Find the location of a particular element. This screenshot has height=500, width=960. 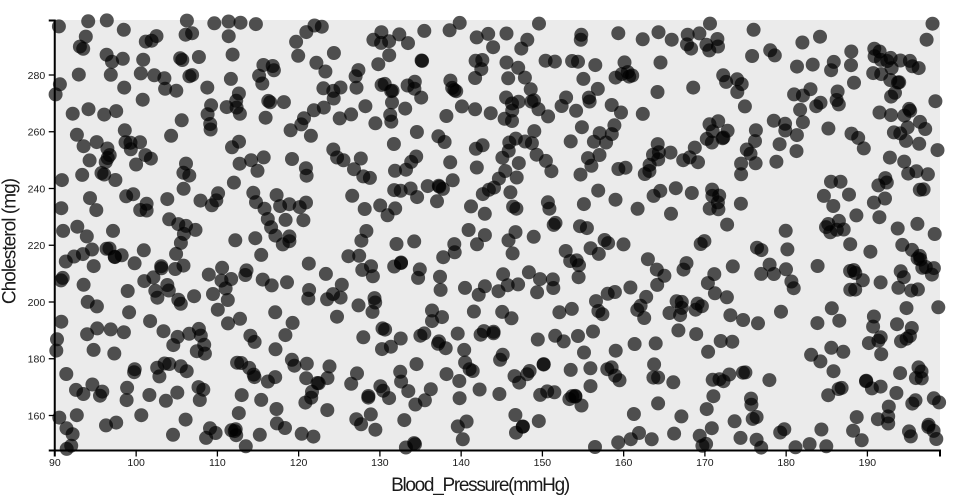

svg-text: 280 is located at coordinates (37, 76).